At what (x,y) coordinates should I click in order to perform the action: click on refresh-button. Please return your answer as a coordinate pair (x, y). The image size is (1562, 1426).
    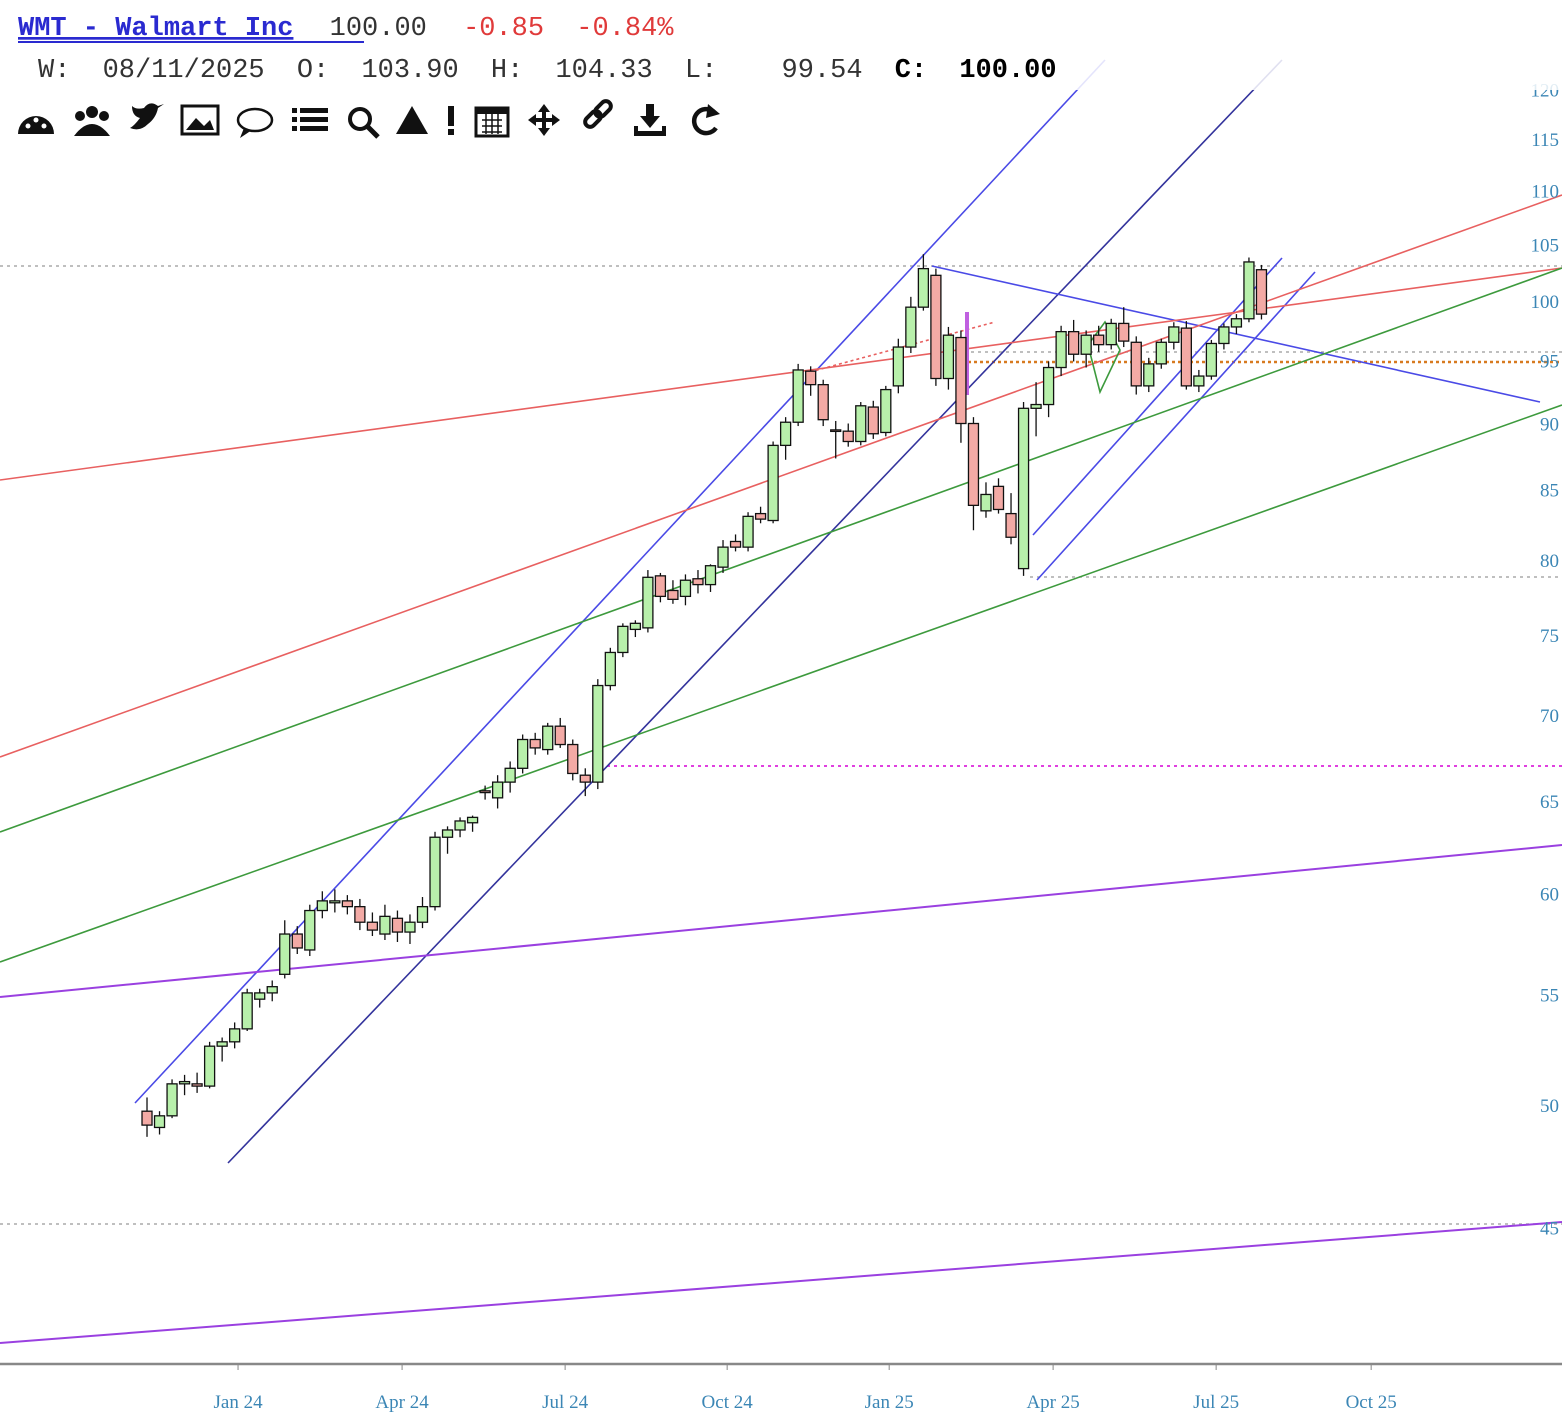
    Looking at the image, I should click on (706, 120).